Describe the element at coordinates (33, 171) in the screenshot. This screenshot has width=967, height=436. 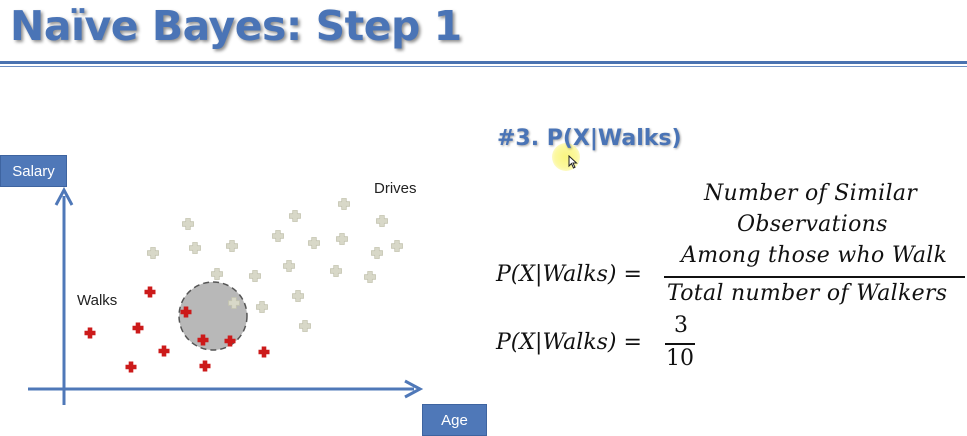
I see `salary-axis-label: Salary` at that location.